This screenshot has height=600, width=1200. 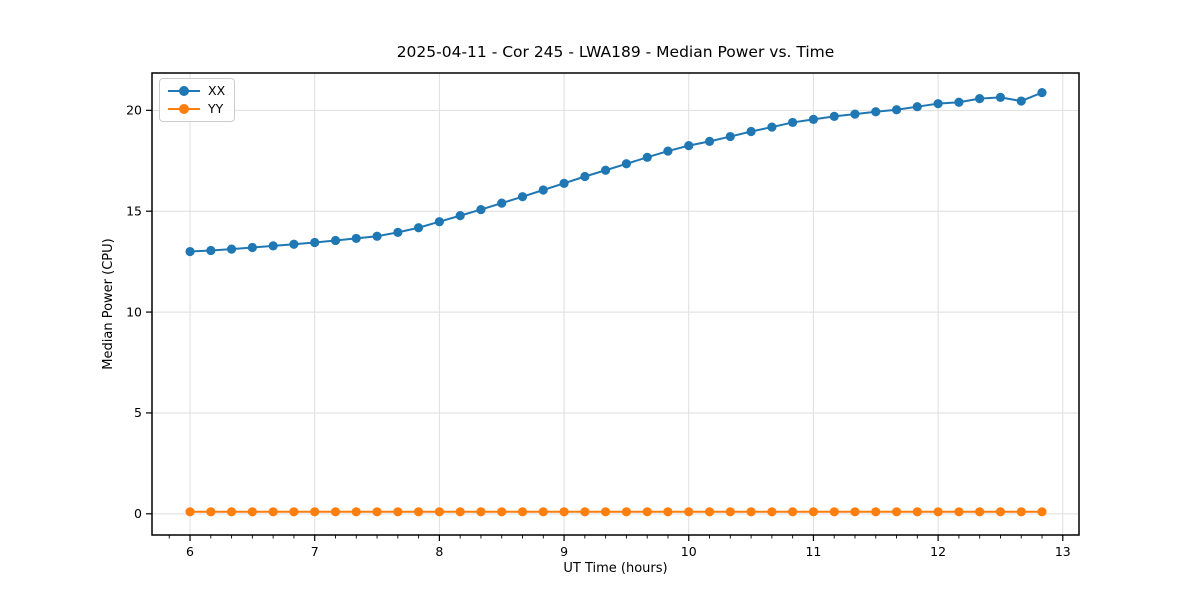 I want to click on legend-item-xx: XX, so click(x=196, y=91).